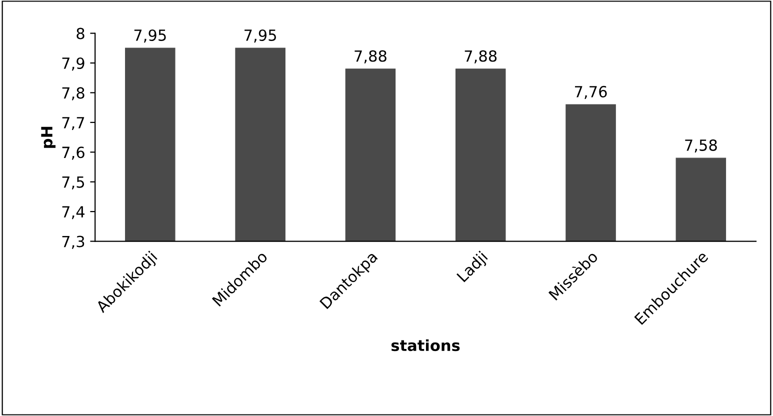 The image size is (773, 416). Describe the element at coordinates (73, 213) in the screenshot. I see `y-tick-label: 7,4` at that location.